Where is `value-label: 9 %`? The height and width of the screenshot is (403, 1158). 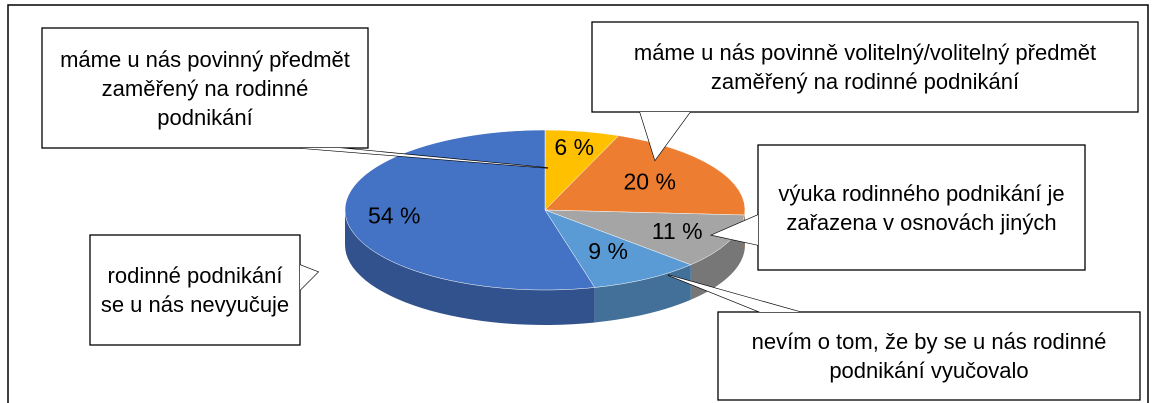 value-label: 9 % is located at coordinates (608, 251).